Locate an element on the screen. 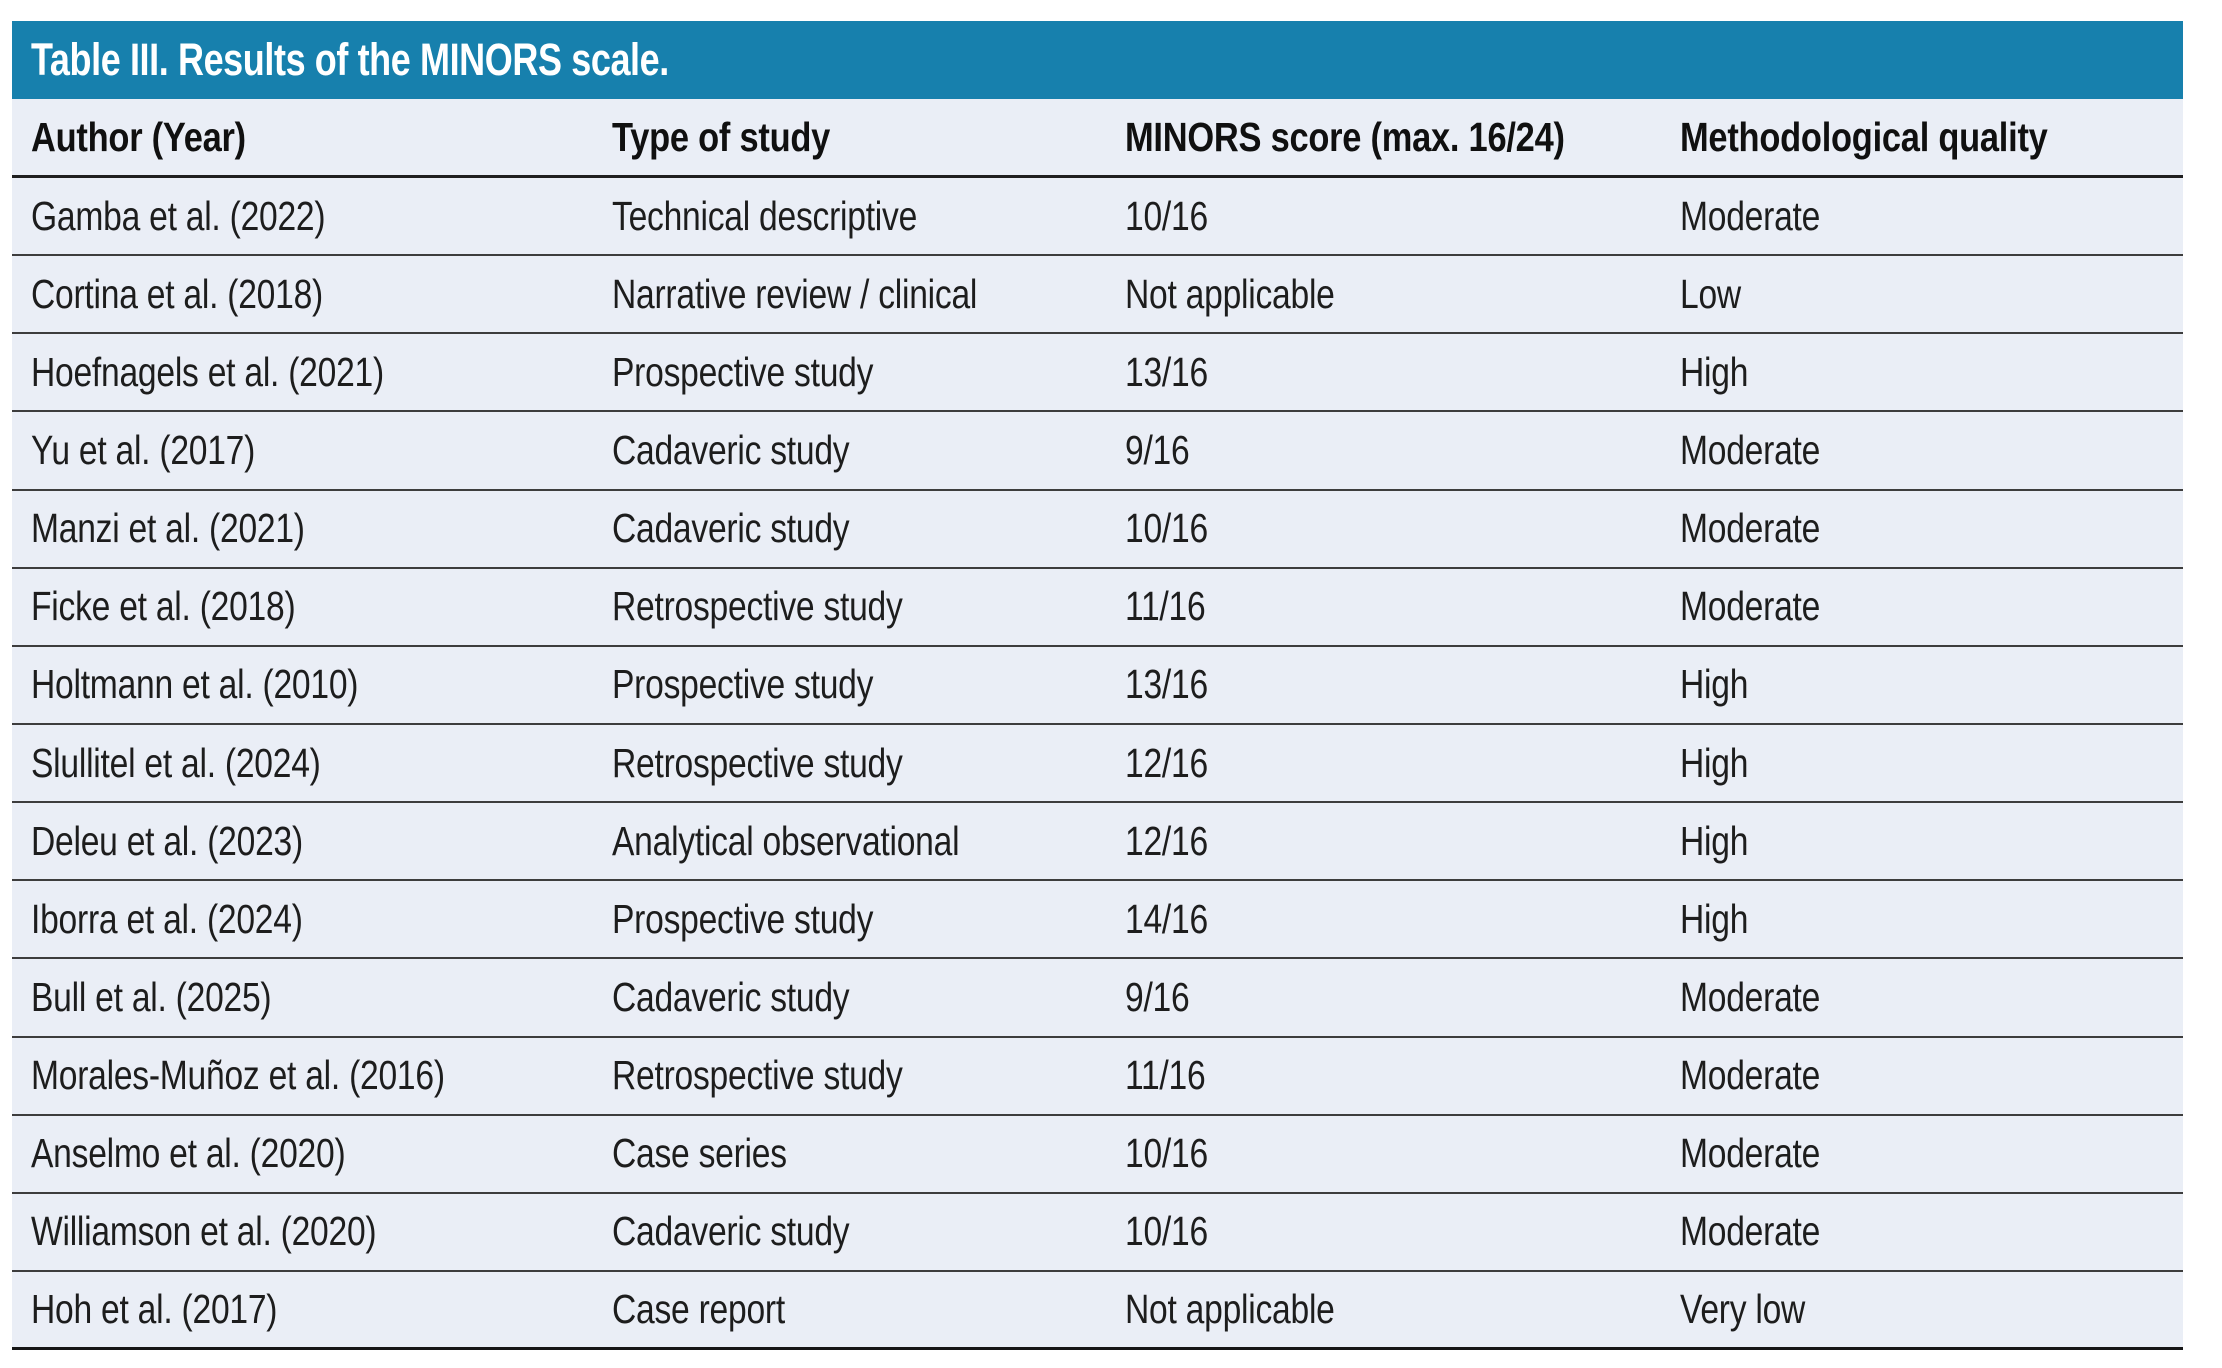  column-header-label: Author (Year) is located at coordinates (138, 136).